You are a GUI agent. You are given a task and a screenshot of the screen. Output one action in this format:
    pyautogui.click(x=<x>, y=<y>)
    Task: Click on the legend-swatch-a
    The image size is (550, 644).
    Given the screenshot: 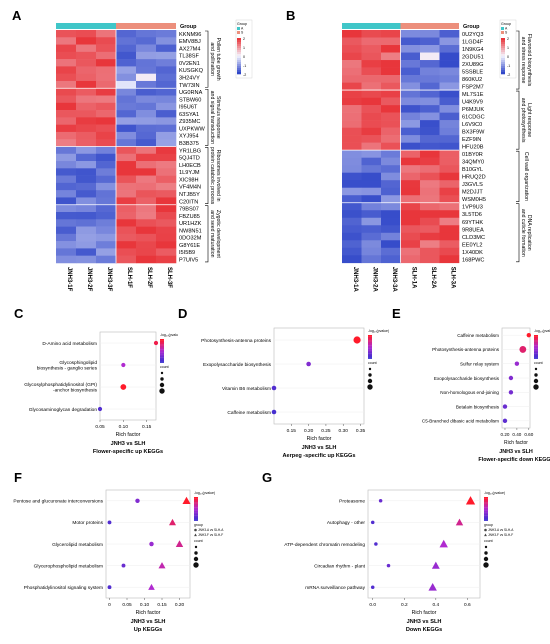 What is the action you would take?
    pyautogui.click(x=502, y=28)
    